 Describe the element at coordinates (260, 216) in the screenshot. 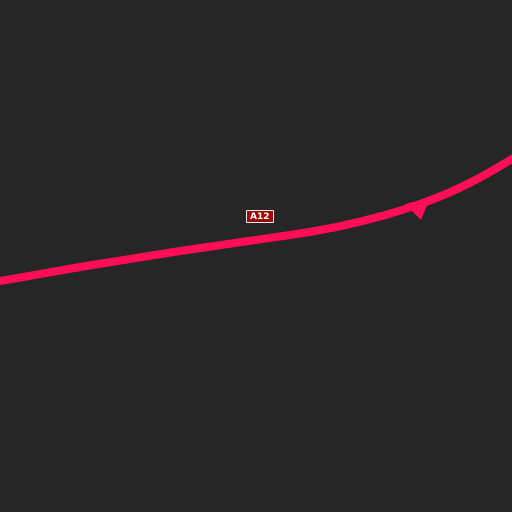

I see `road-ref-label: A12` at that location.